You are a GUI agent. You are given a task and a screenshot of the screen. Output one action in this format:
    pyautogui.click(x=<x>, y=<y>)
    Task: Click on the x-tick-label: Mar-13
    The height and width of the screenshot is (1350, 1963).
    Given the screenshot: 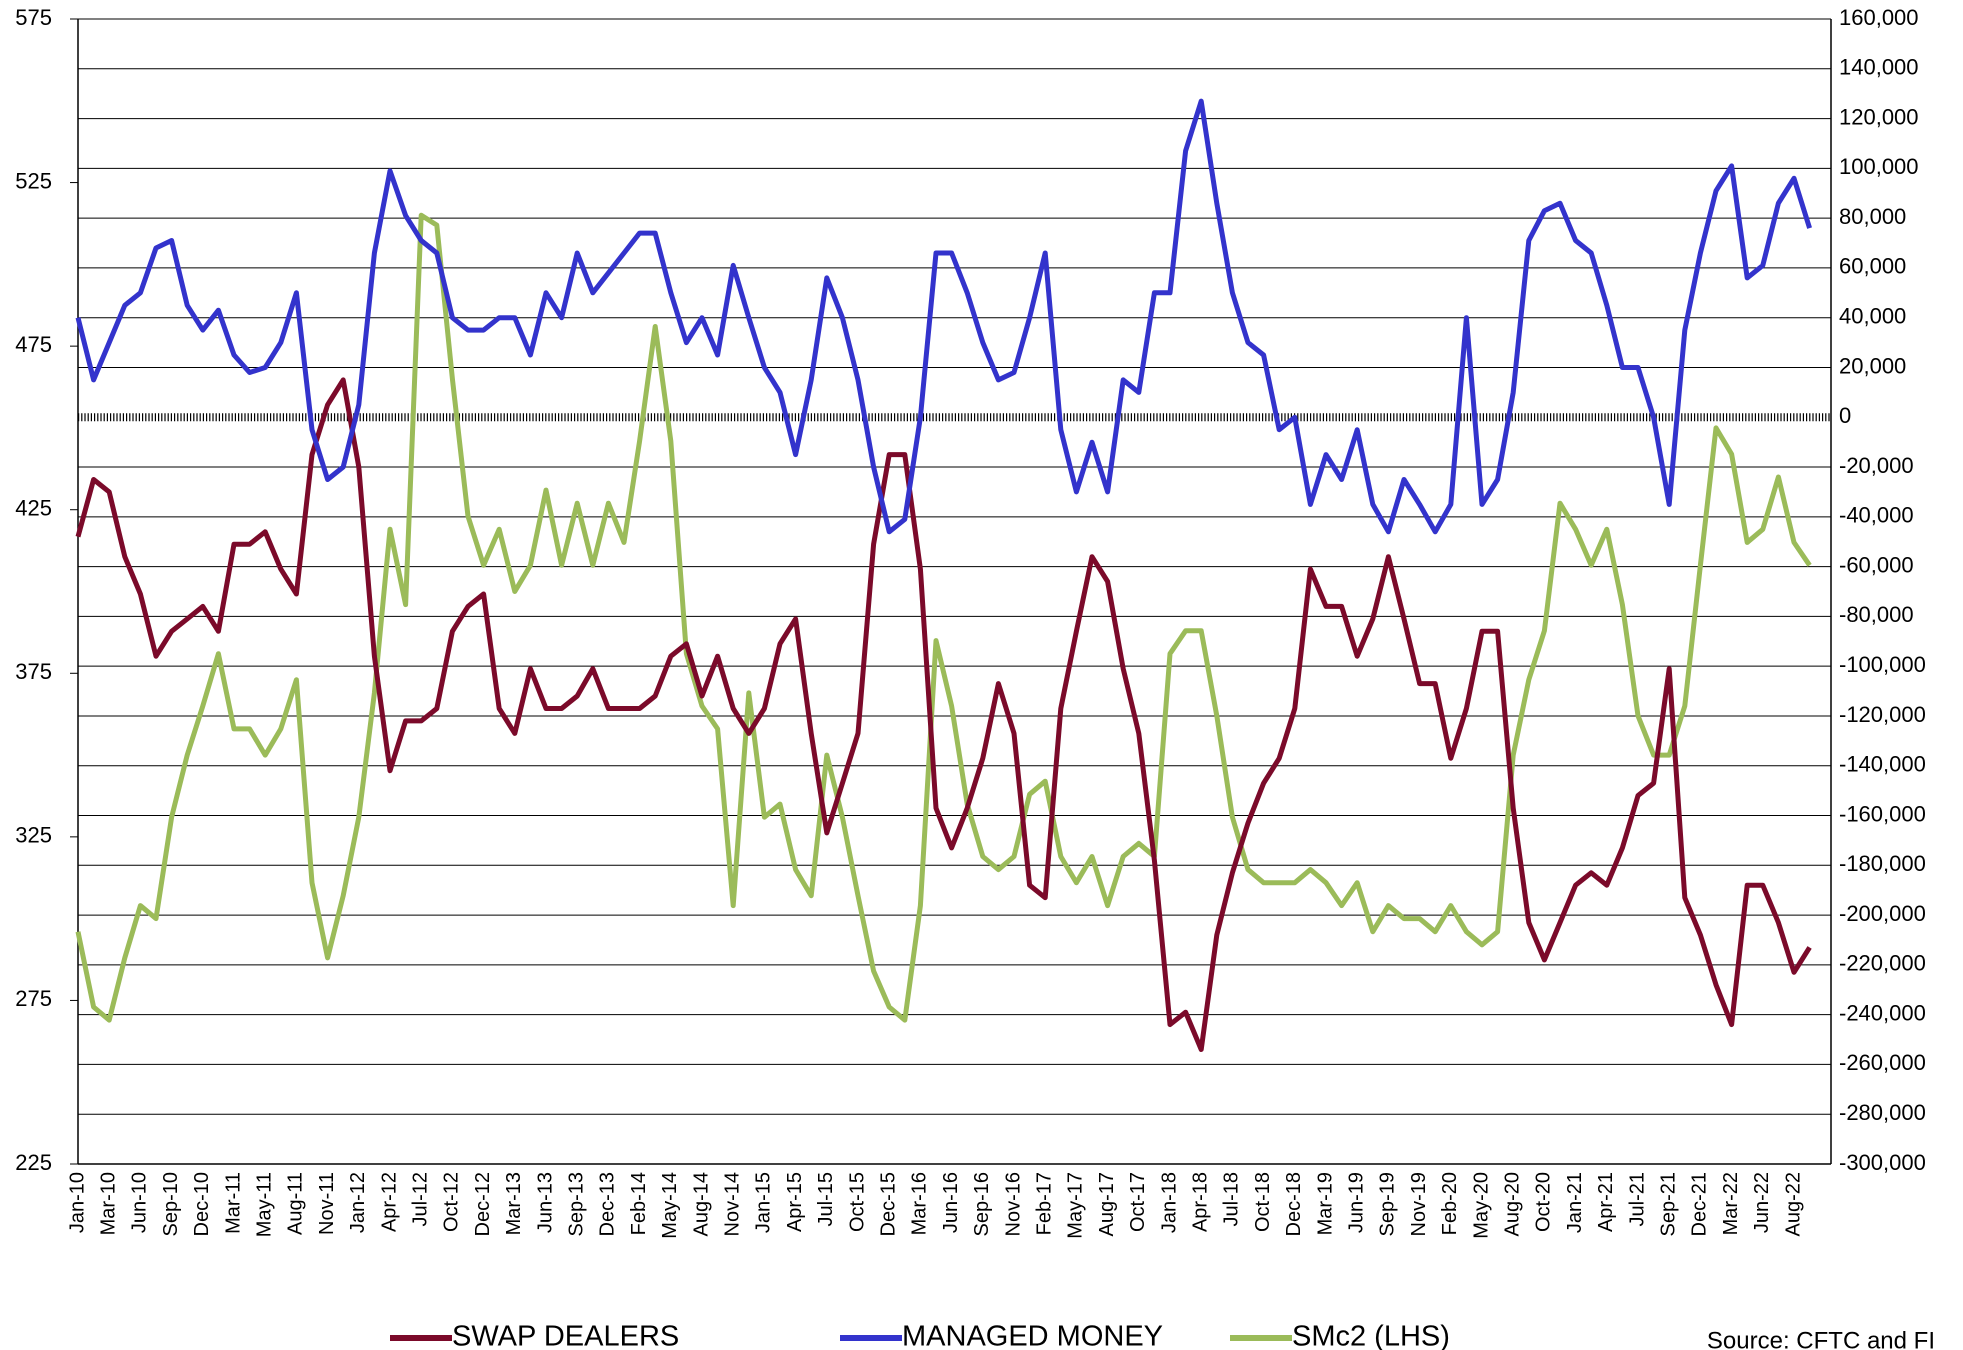 What is the action you would take?
    pyautogui.click(x=514, y=1203)
    